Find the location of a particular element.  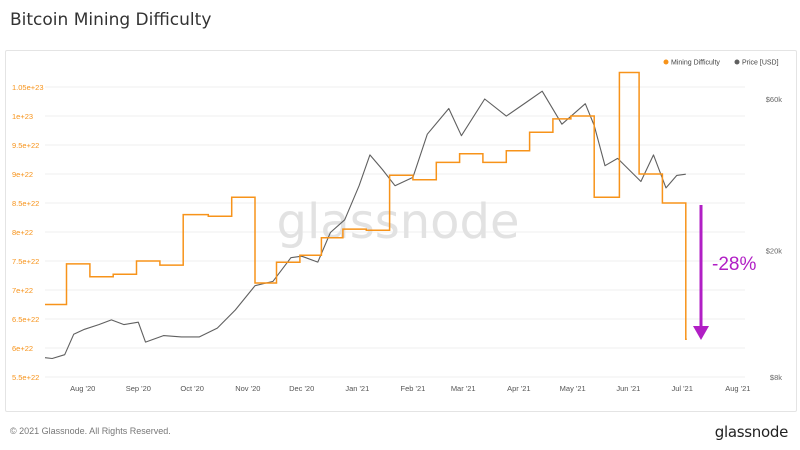

y-right-tick-label: $60k is located at coordinates (774, 99).